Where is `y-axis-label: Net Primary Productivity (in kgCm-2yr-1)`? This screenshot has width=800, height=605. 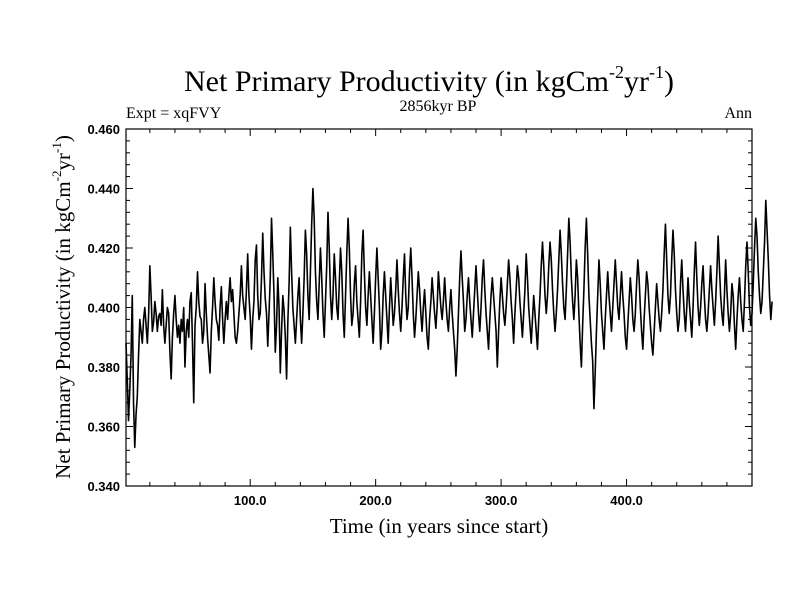 y-axis-label: Net Primary Productivity (in kgCm-2yr-1) is located at coordinates (62, 307).